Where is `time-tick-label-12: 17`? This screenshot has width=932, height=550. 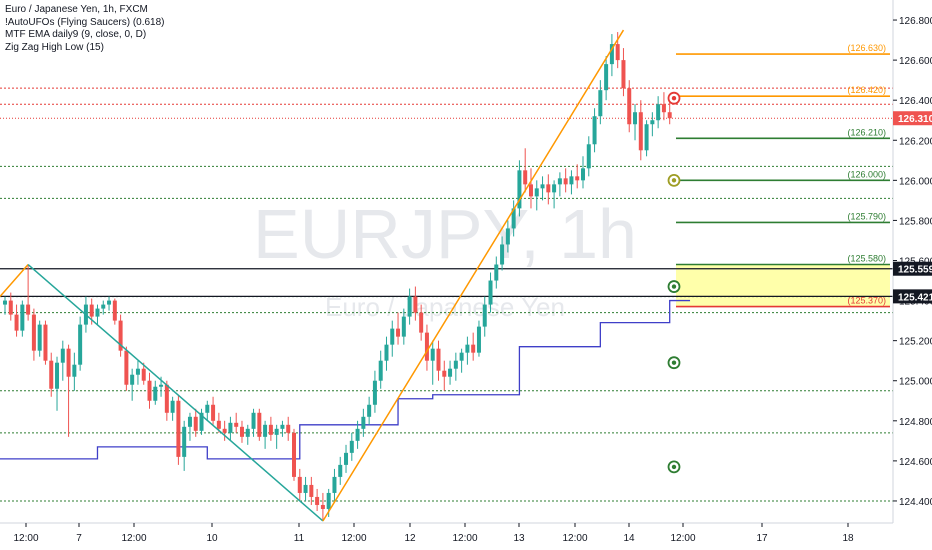 time-tick-label-12: 17 is located at coordinates (762, 538).